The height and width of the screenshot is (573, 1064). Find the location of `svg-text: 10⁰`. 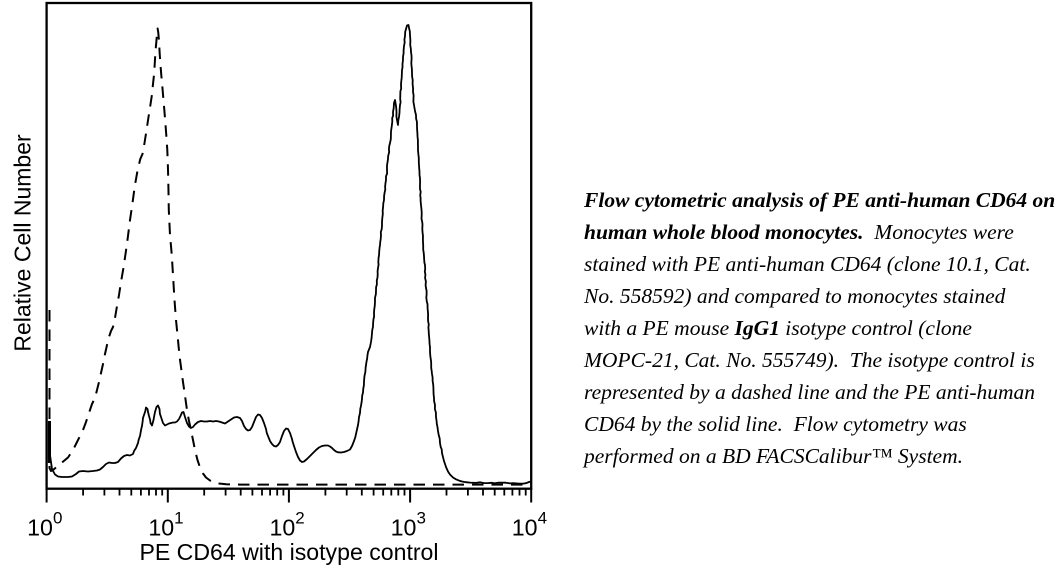

svg-text: 10⁰ is located at coordinates (44, 525).